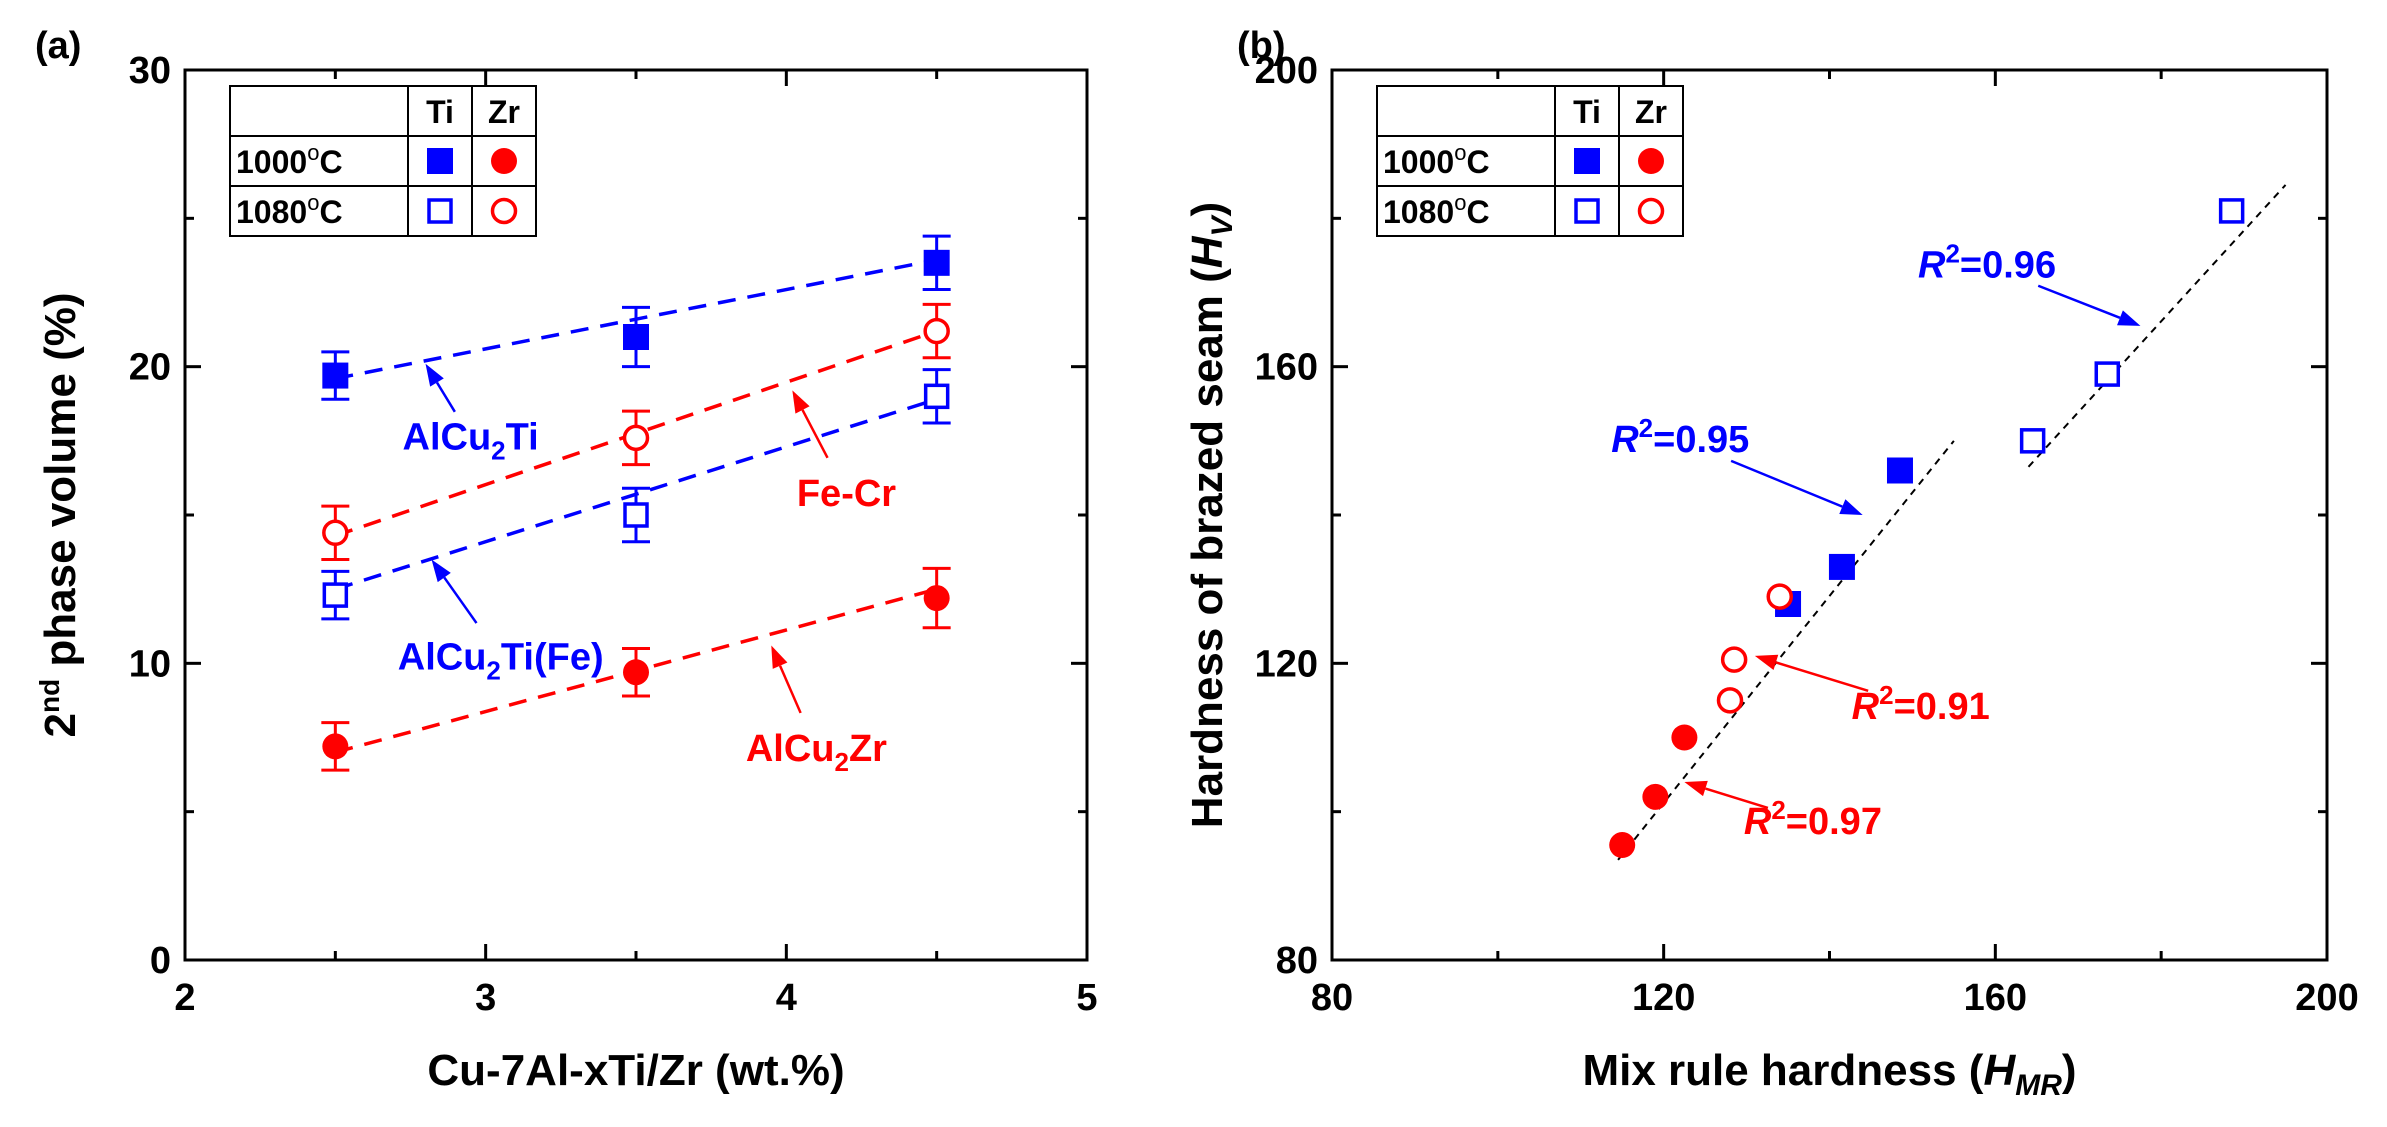 The width and height of the screenshot is (2387, 1127). What do you see at coordinates (1663, 998) in the screenshot?
I see `x-tick-label: 120` at bounding box center [1663, 998].